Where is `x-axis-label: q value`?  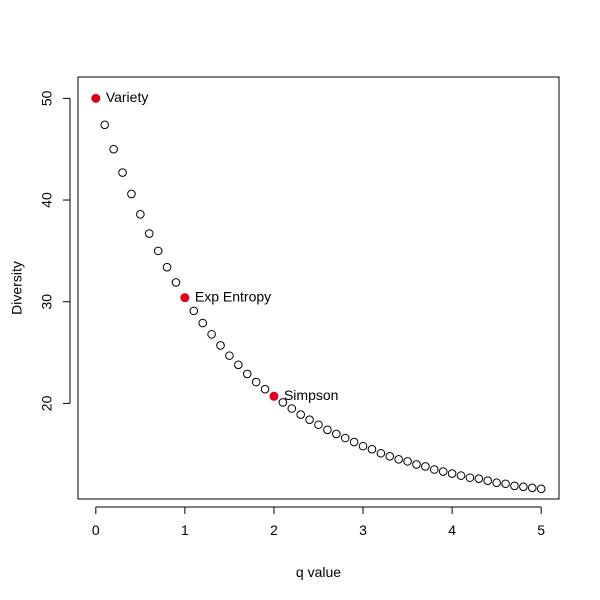 x-axis-label: q value is located at coordinates (318, 572).